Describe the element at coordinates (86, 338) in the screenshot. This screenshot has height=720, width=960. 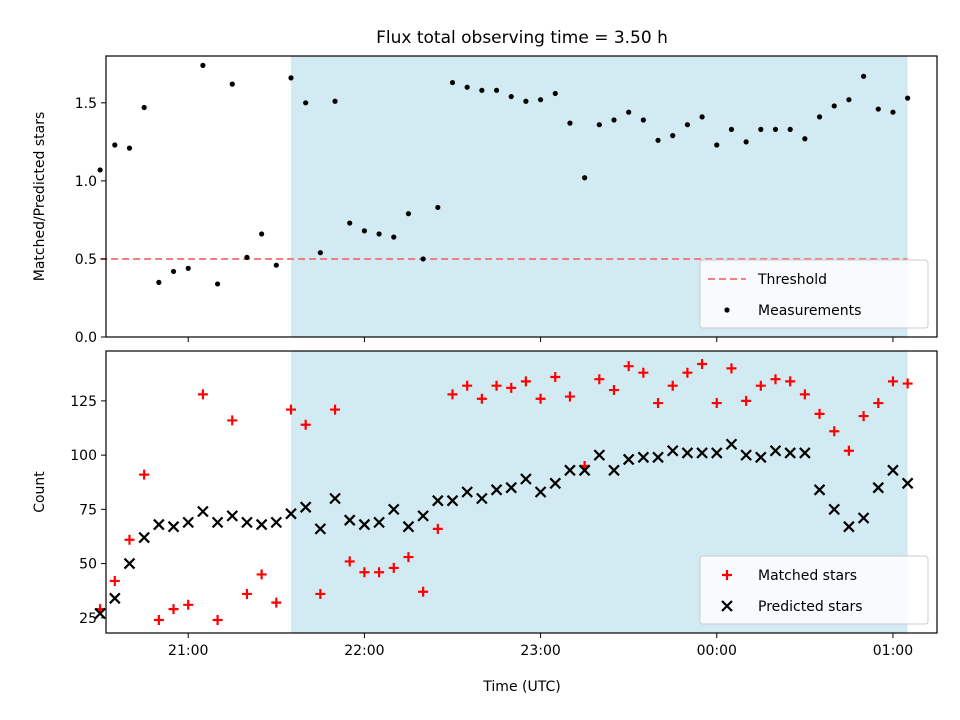
I see `y-tick-label: 0.0` at that location.